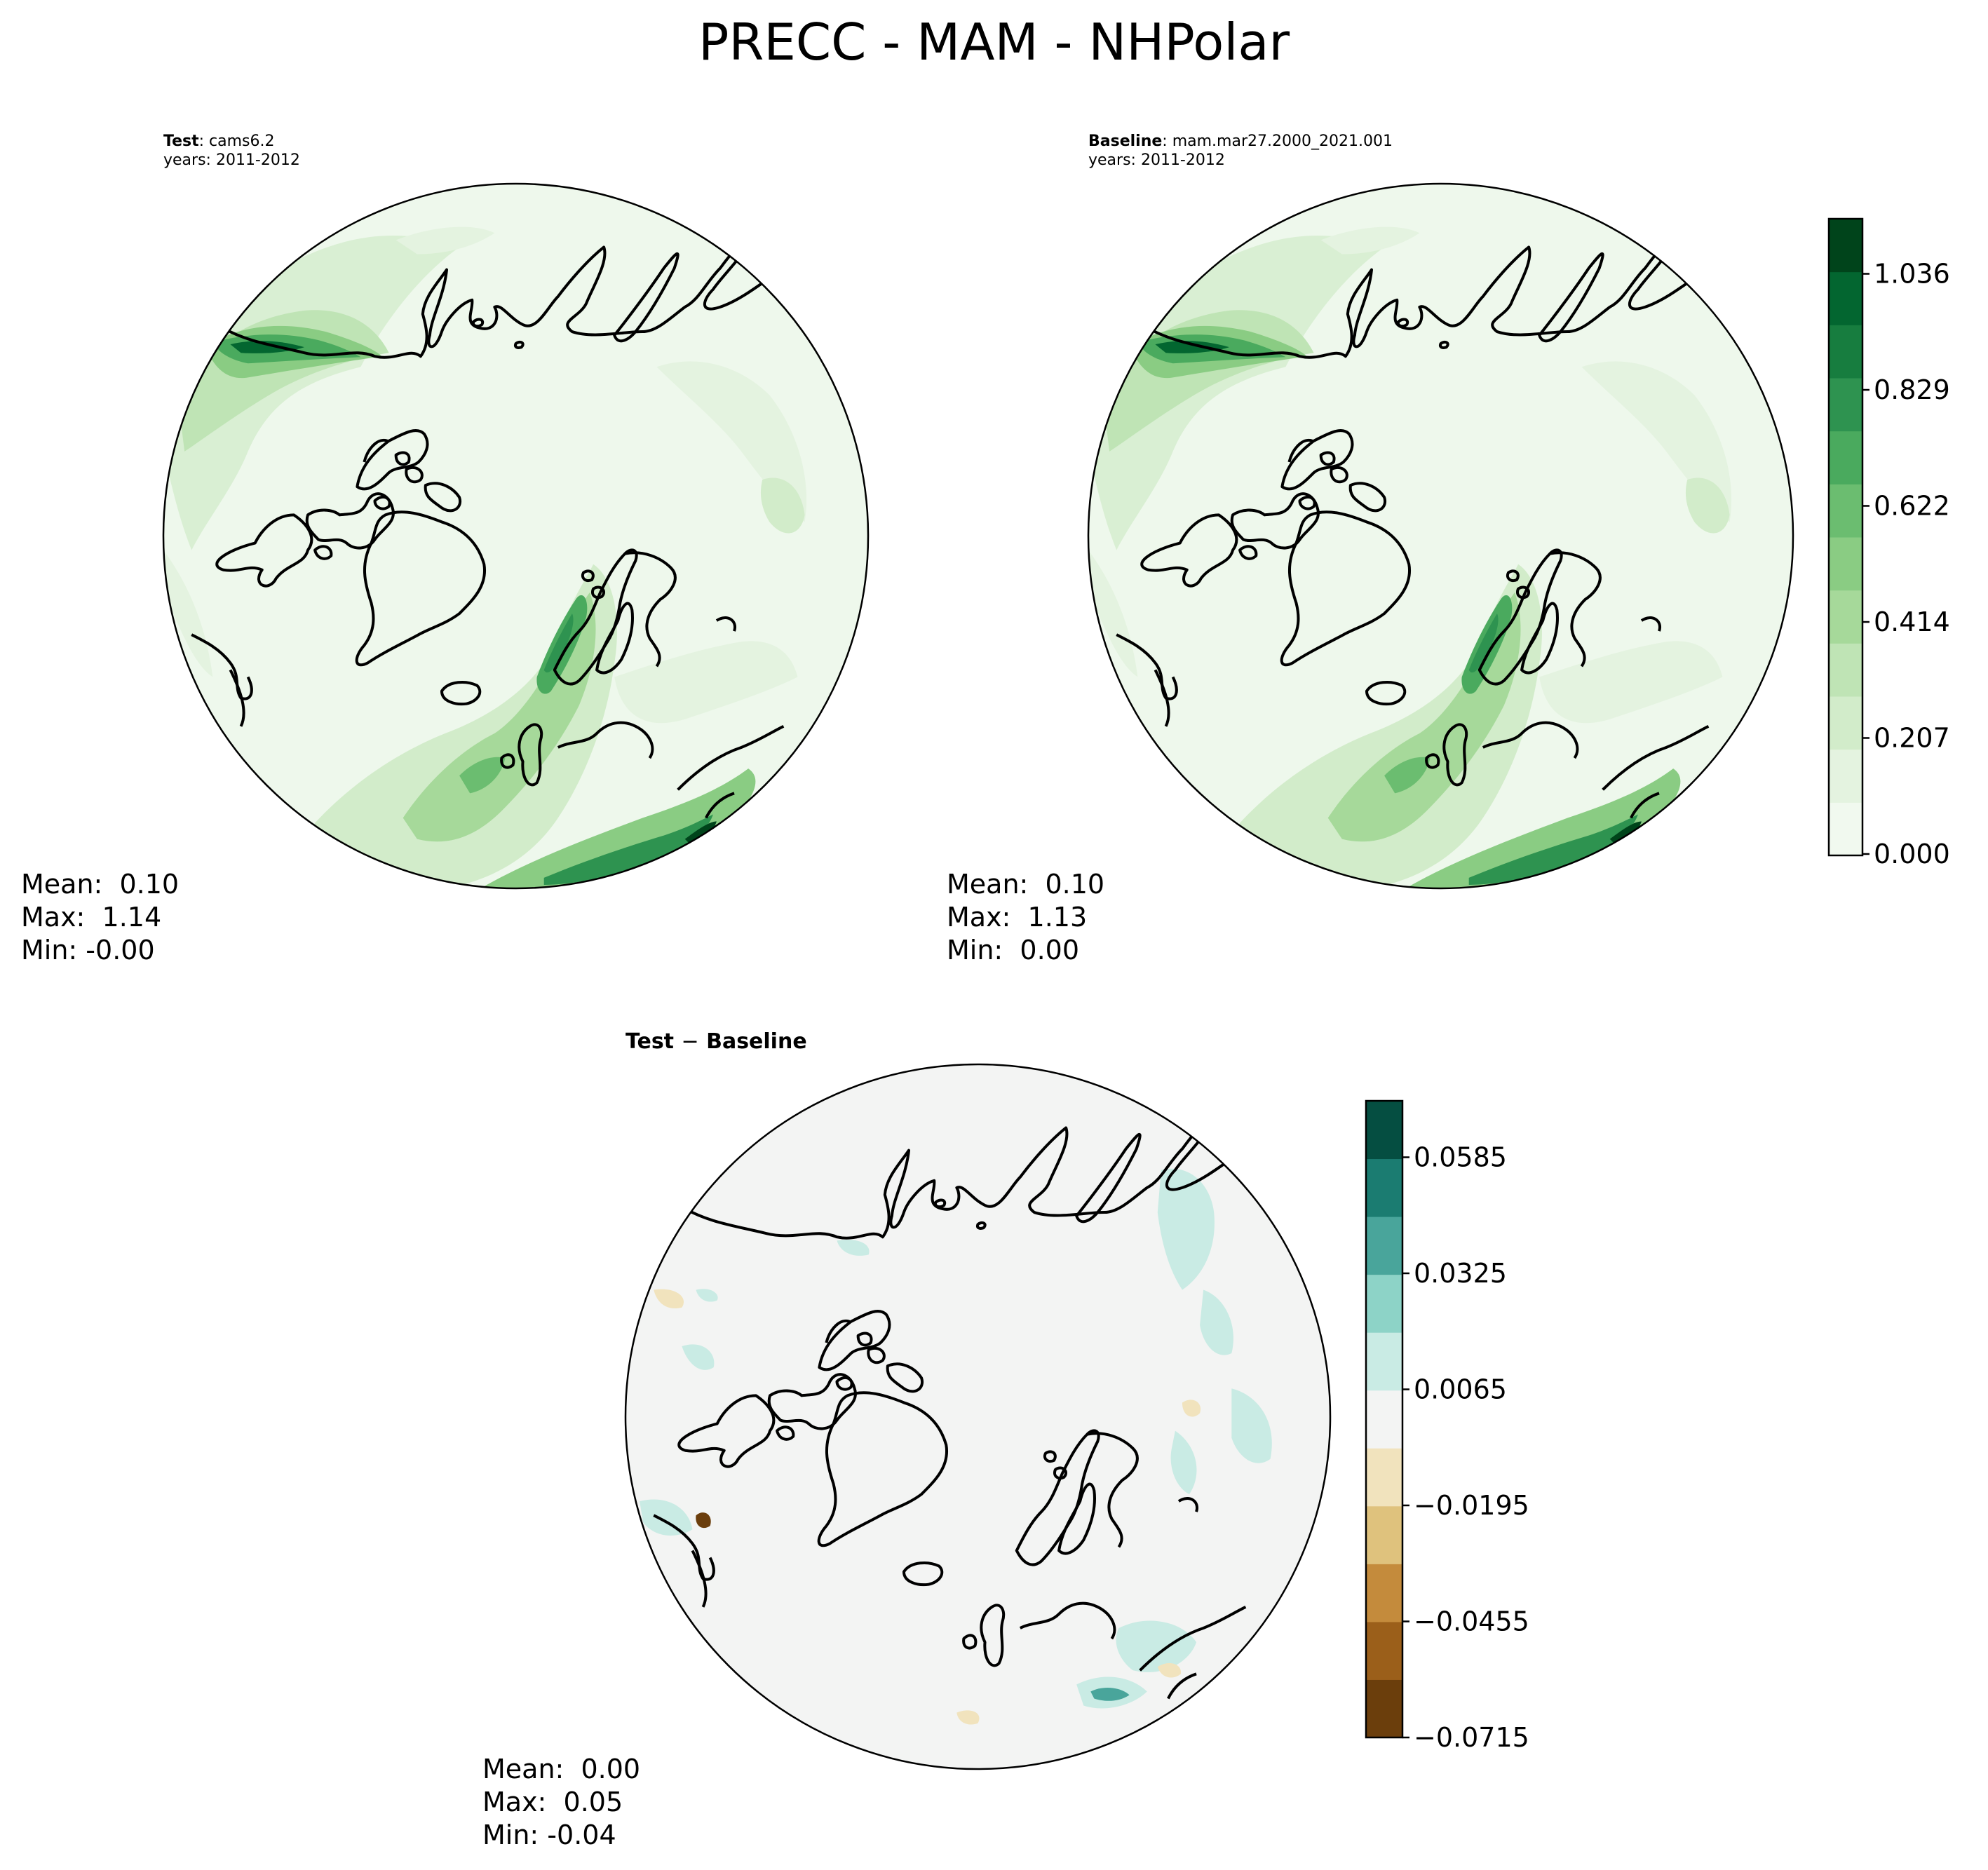 This screenshot has height=1870, width=1988. I want to click on diff-stat-max: Max: 0.05, so click(552, 1802).